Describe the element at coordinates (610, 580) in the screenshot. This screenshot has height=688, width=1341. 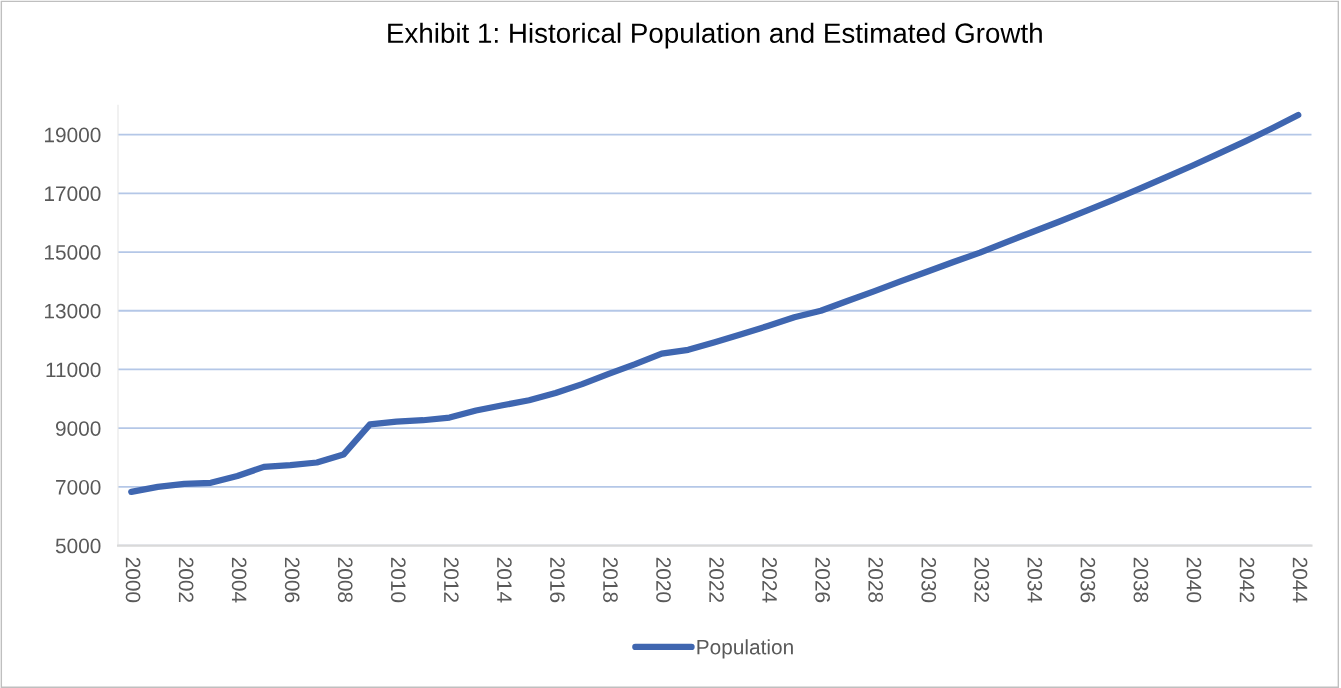
I see `x-tick-label: 2018` at that location.